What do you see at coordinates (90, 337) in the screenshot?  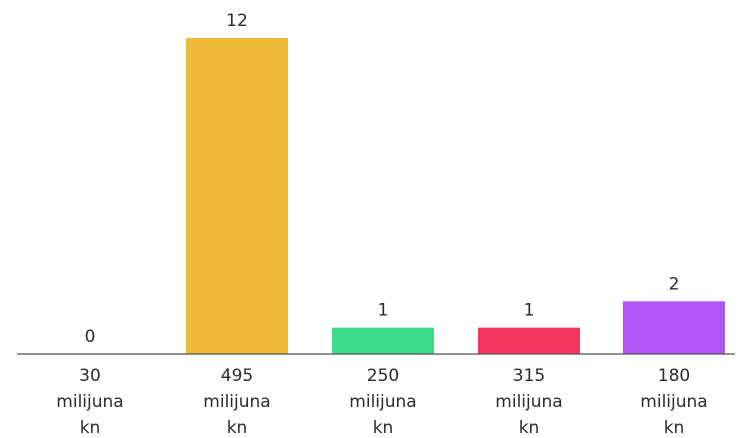 I see `bar-value-label: 0` at bounding box center [90, 337].